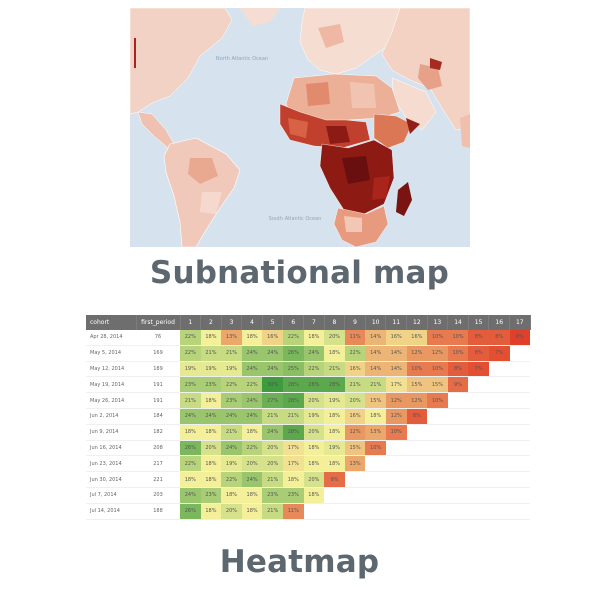 The image size is (599, 598). What do you see at coordinates (158, 337) in the screenshot?
I see `first-period-value: 76` at bounding box center [158, 337].